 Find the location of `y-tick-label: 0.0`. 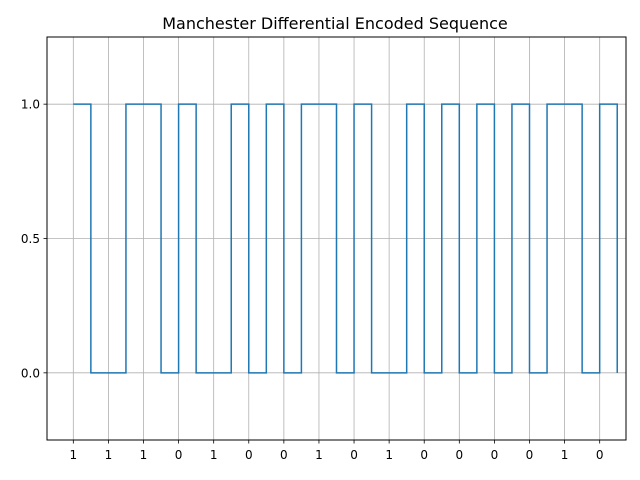

y-tick-label: 0.0 is located at coordinates (30, 373).